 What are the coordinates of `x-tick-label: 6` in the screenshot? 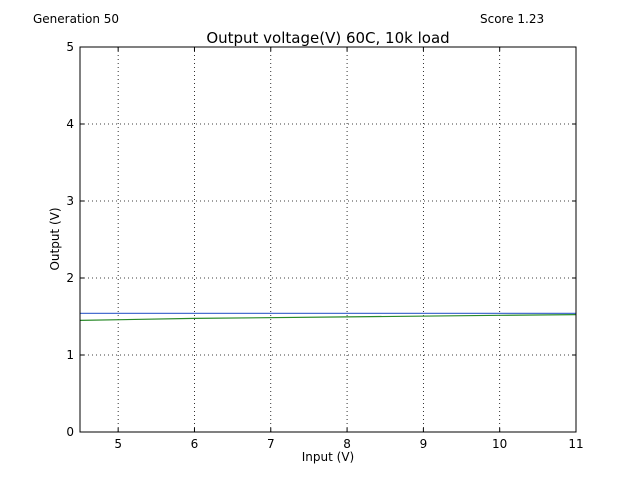 It's located at (195, 444).